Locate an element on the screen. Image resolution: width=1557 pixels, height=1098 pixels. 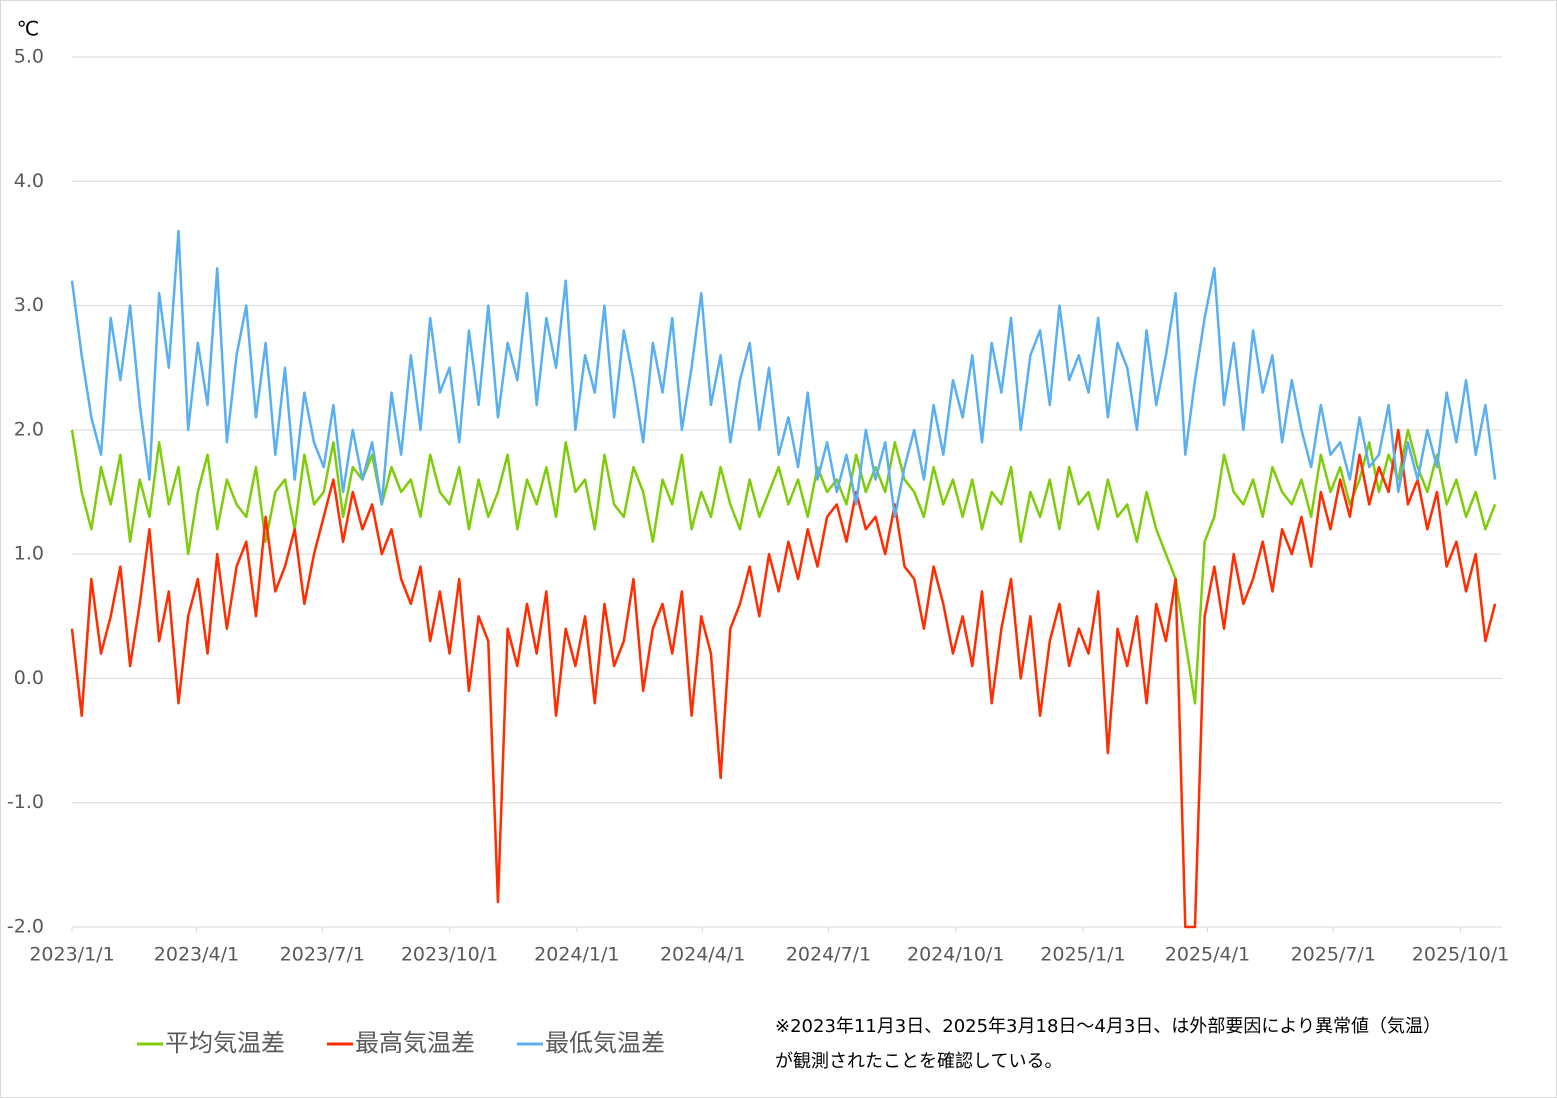
legend-item: 最高気温差 is located at coordinates (401, 1043).